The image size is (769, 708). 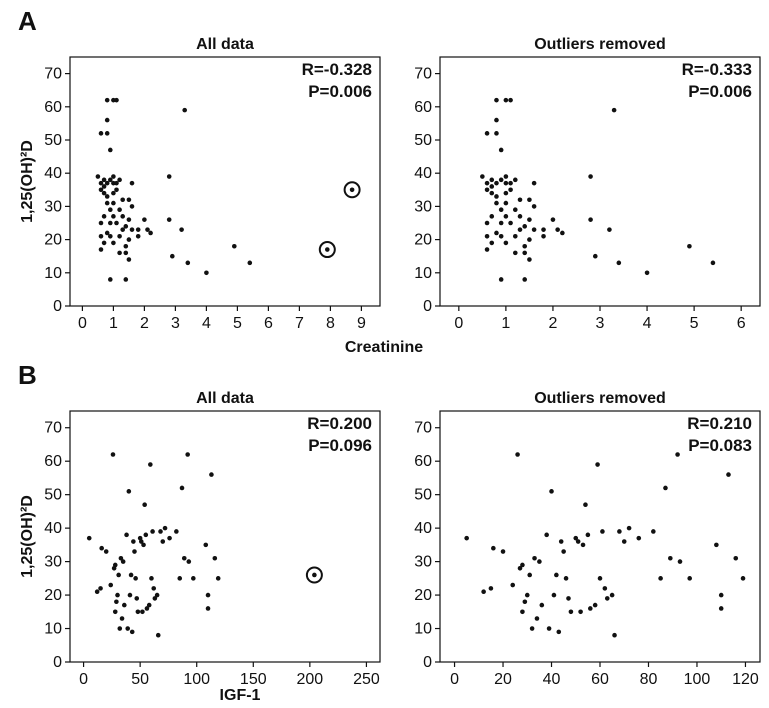 I want to click on x-tick-label: 1, so click(x=505, y=323).